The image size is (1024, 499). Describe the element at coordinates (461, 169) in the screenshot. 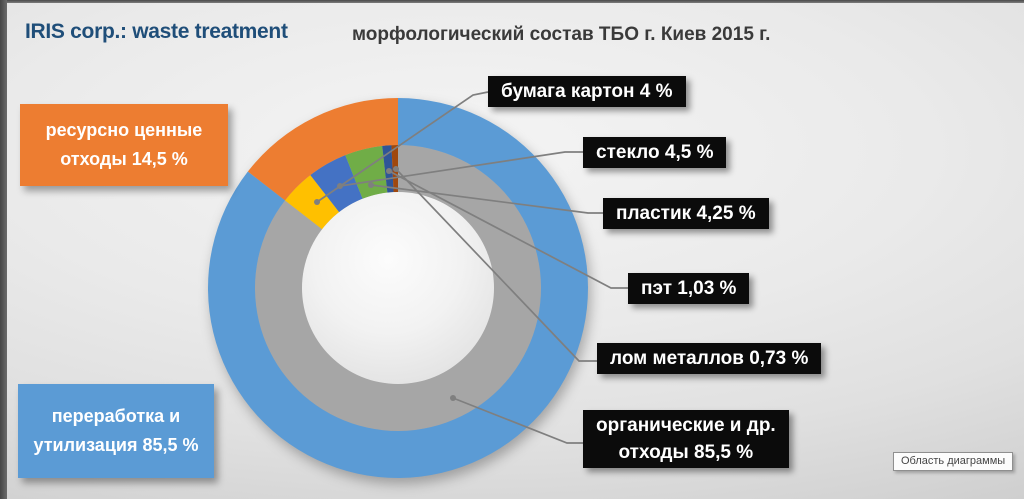

I see `leader-line-glass` at that location.